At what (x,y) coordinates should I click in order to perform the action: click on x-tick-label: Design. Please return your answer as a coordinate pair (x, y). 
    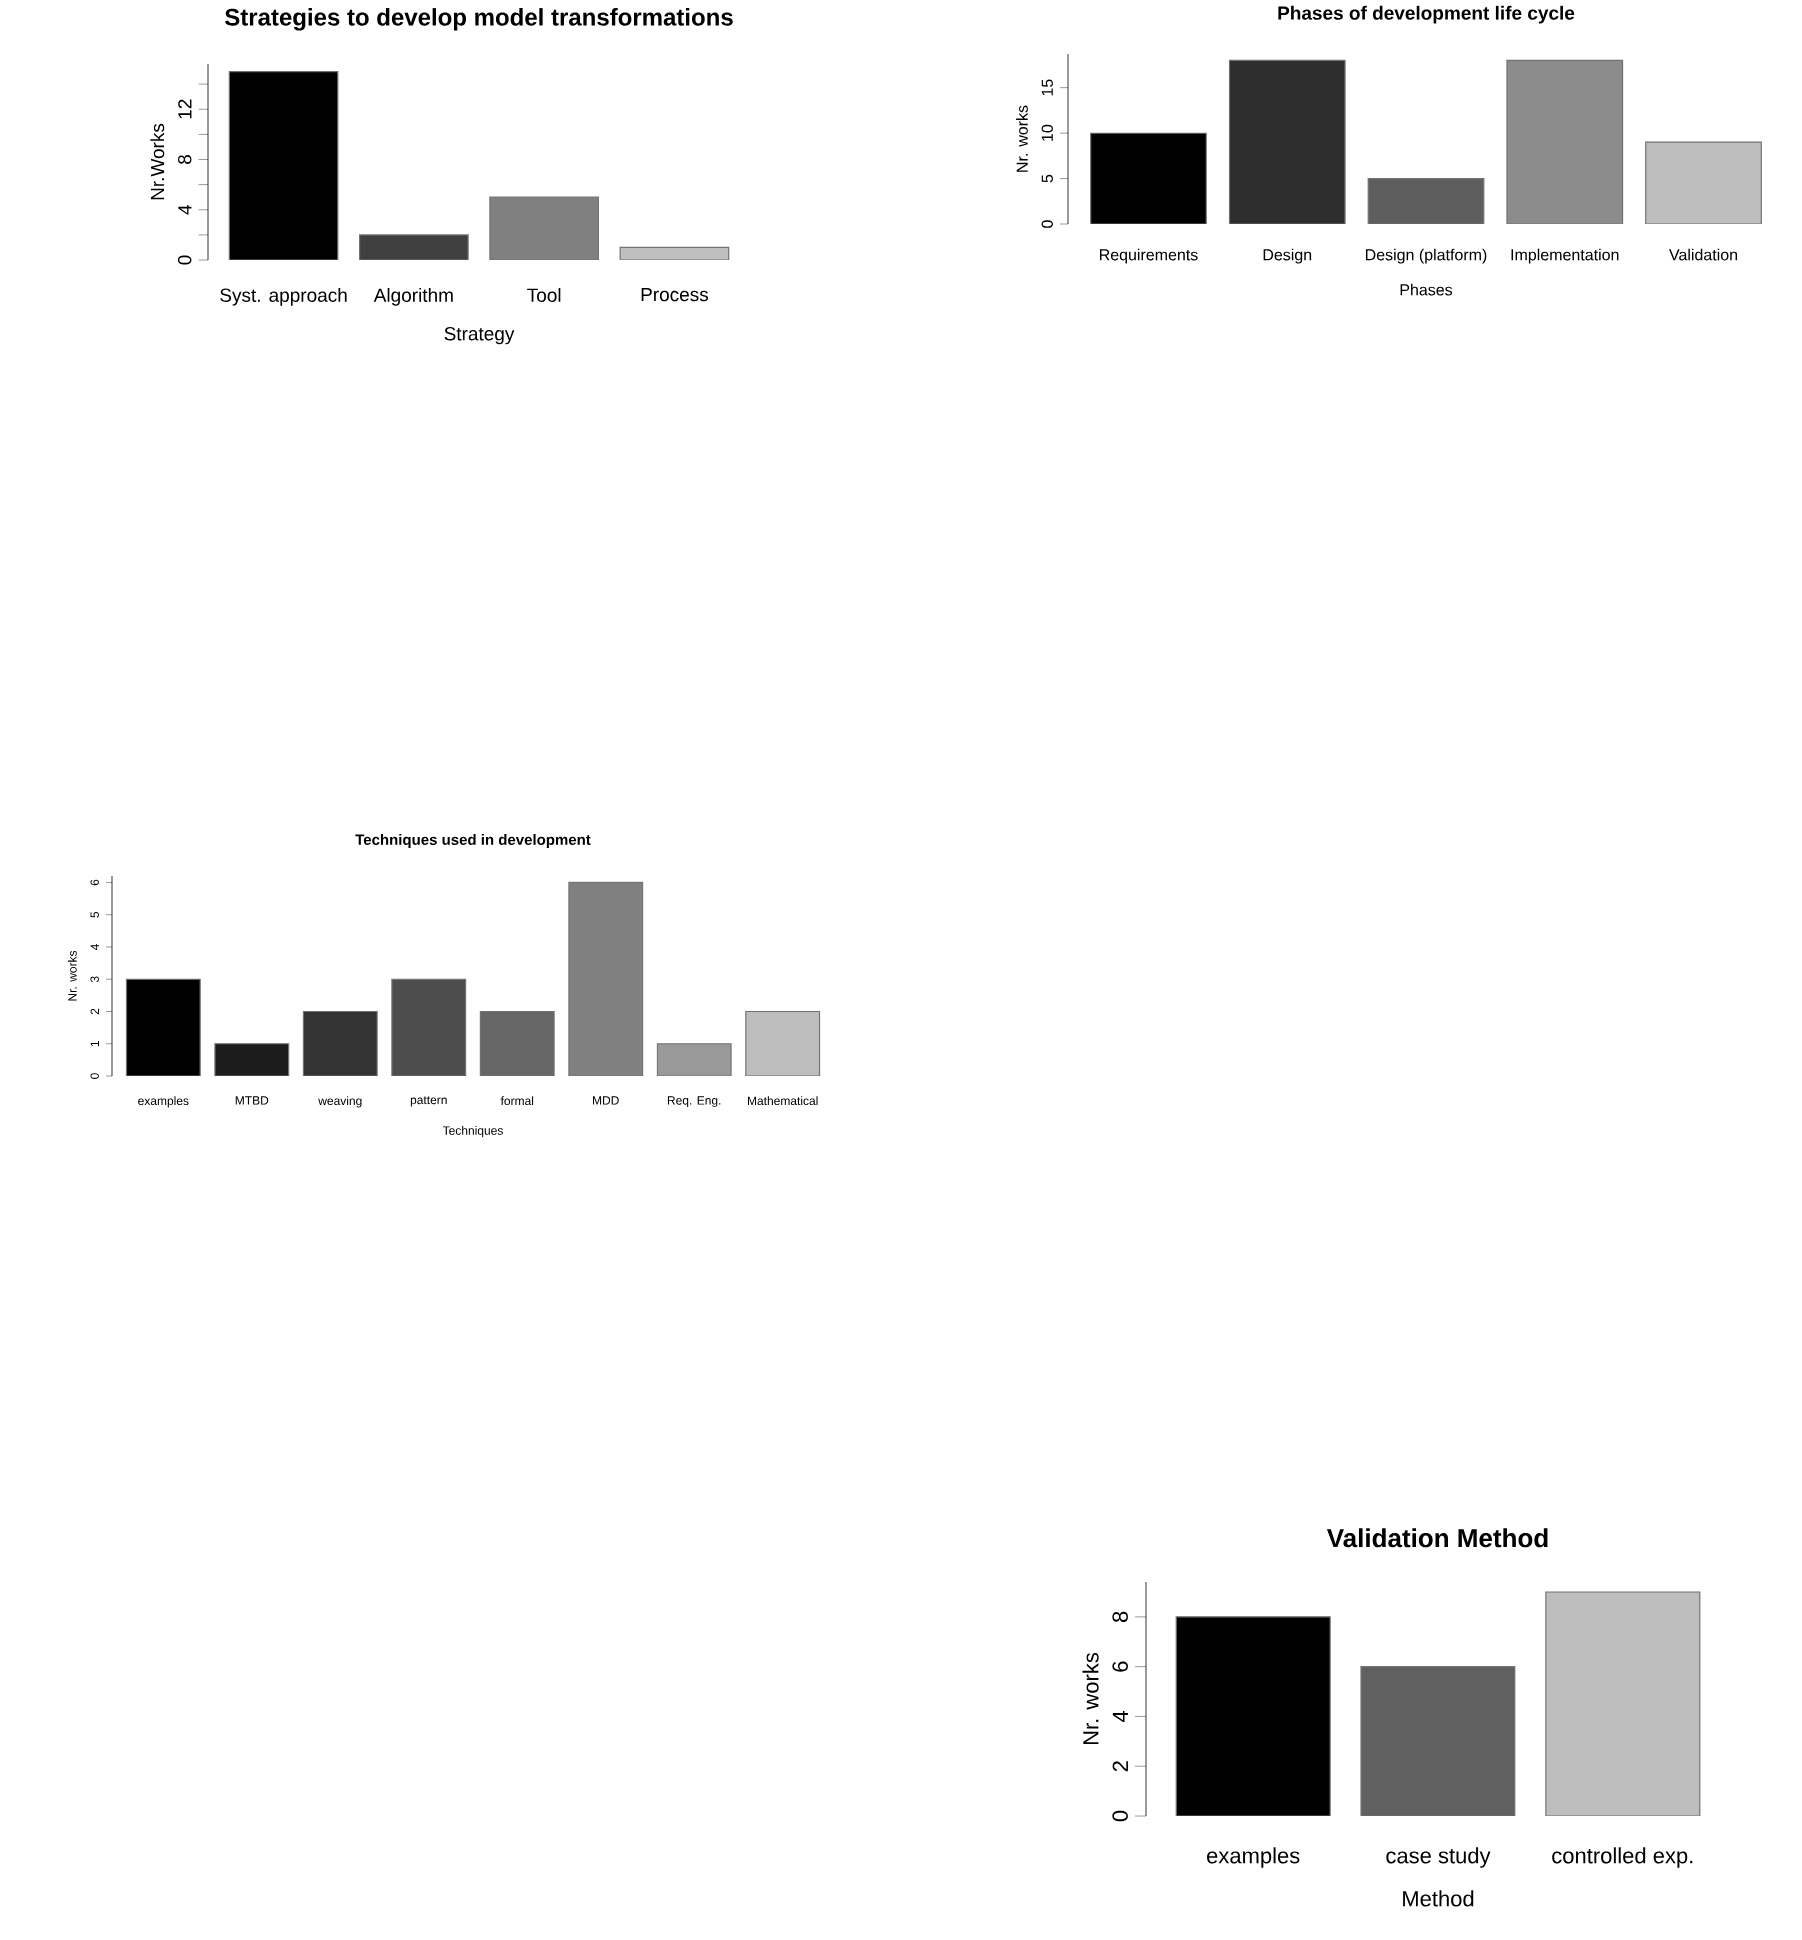
    Looking at the image, I should click on (1287, 256).